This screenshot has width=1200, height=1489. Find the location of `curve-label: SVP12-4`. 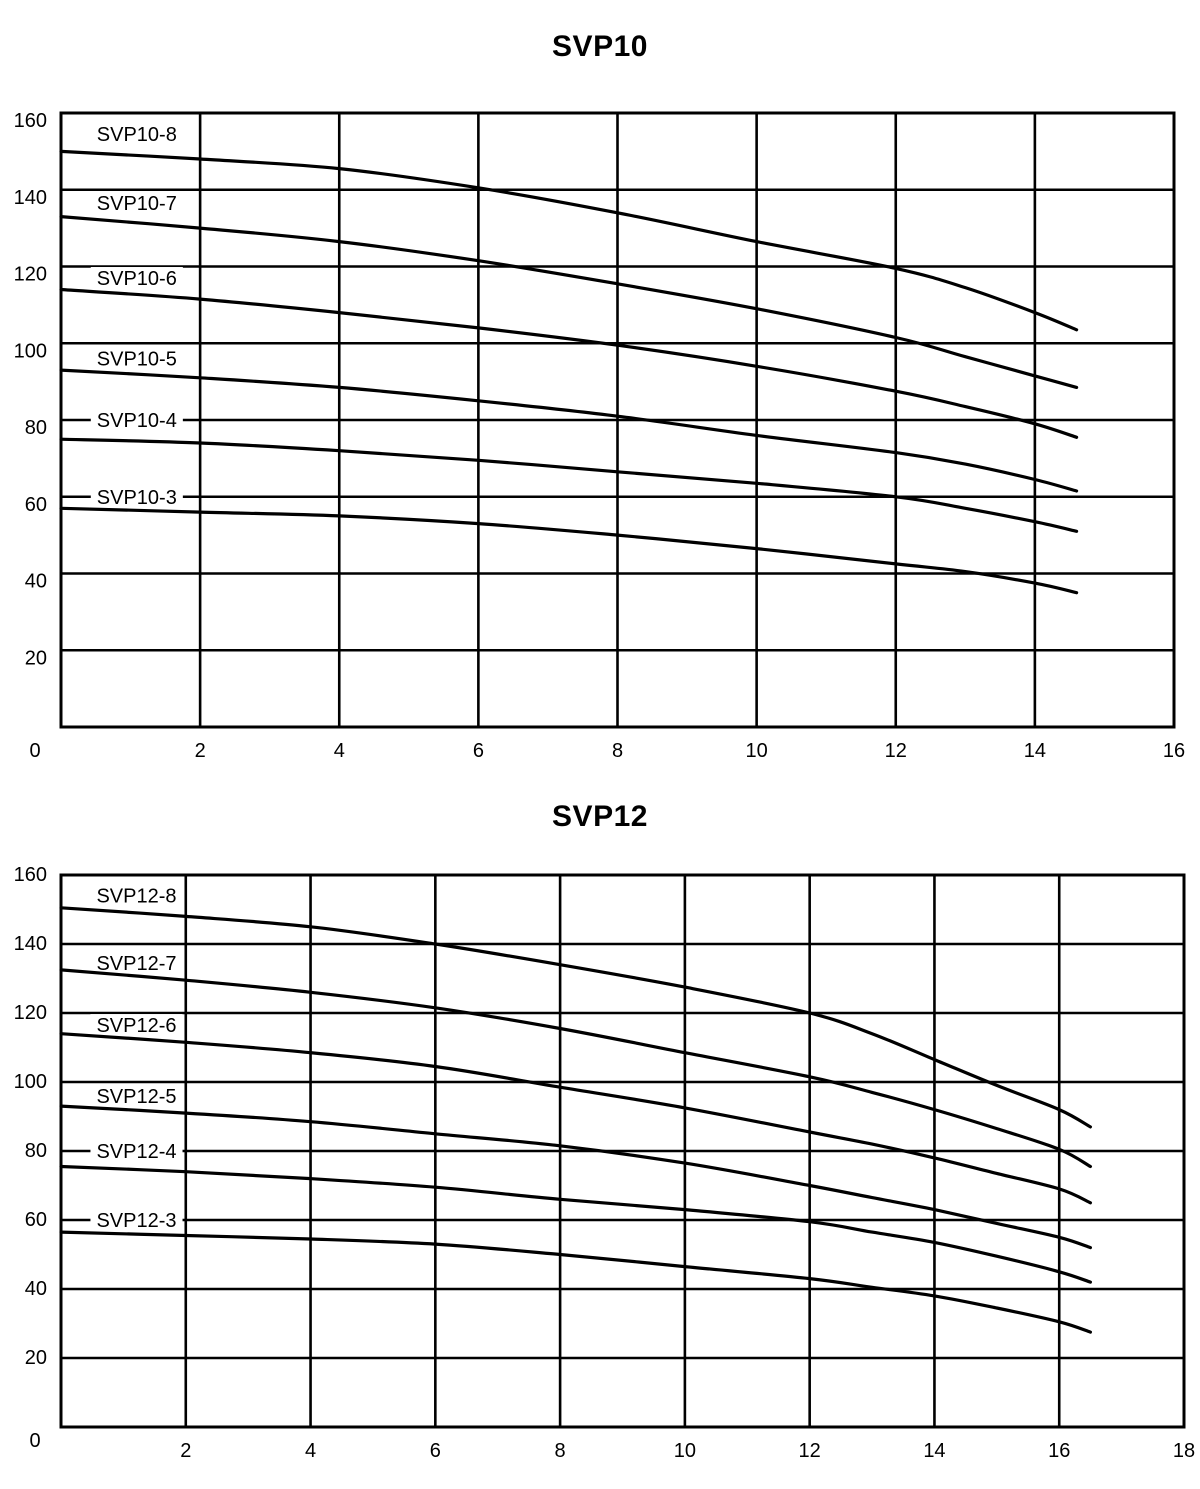

curve-label: SVP12-4 is located at coordinates (136, 1152).